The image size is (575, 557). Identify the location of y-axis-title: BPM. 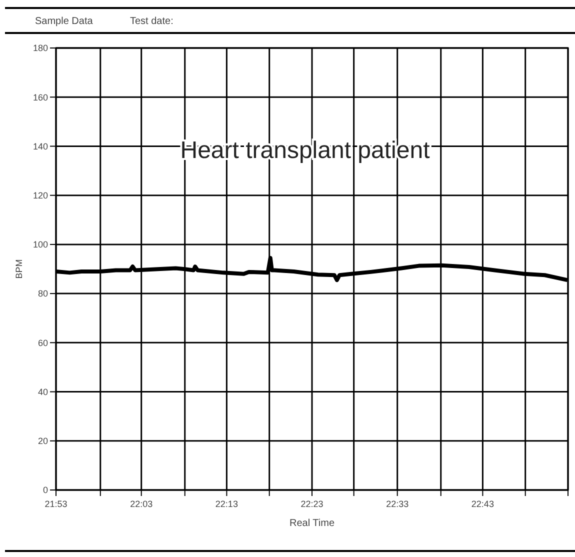
(19, 269).